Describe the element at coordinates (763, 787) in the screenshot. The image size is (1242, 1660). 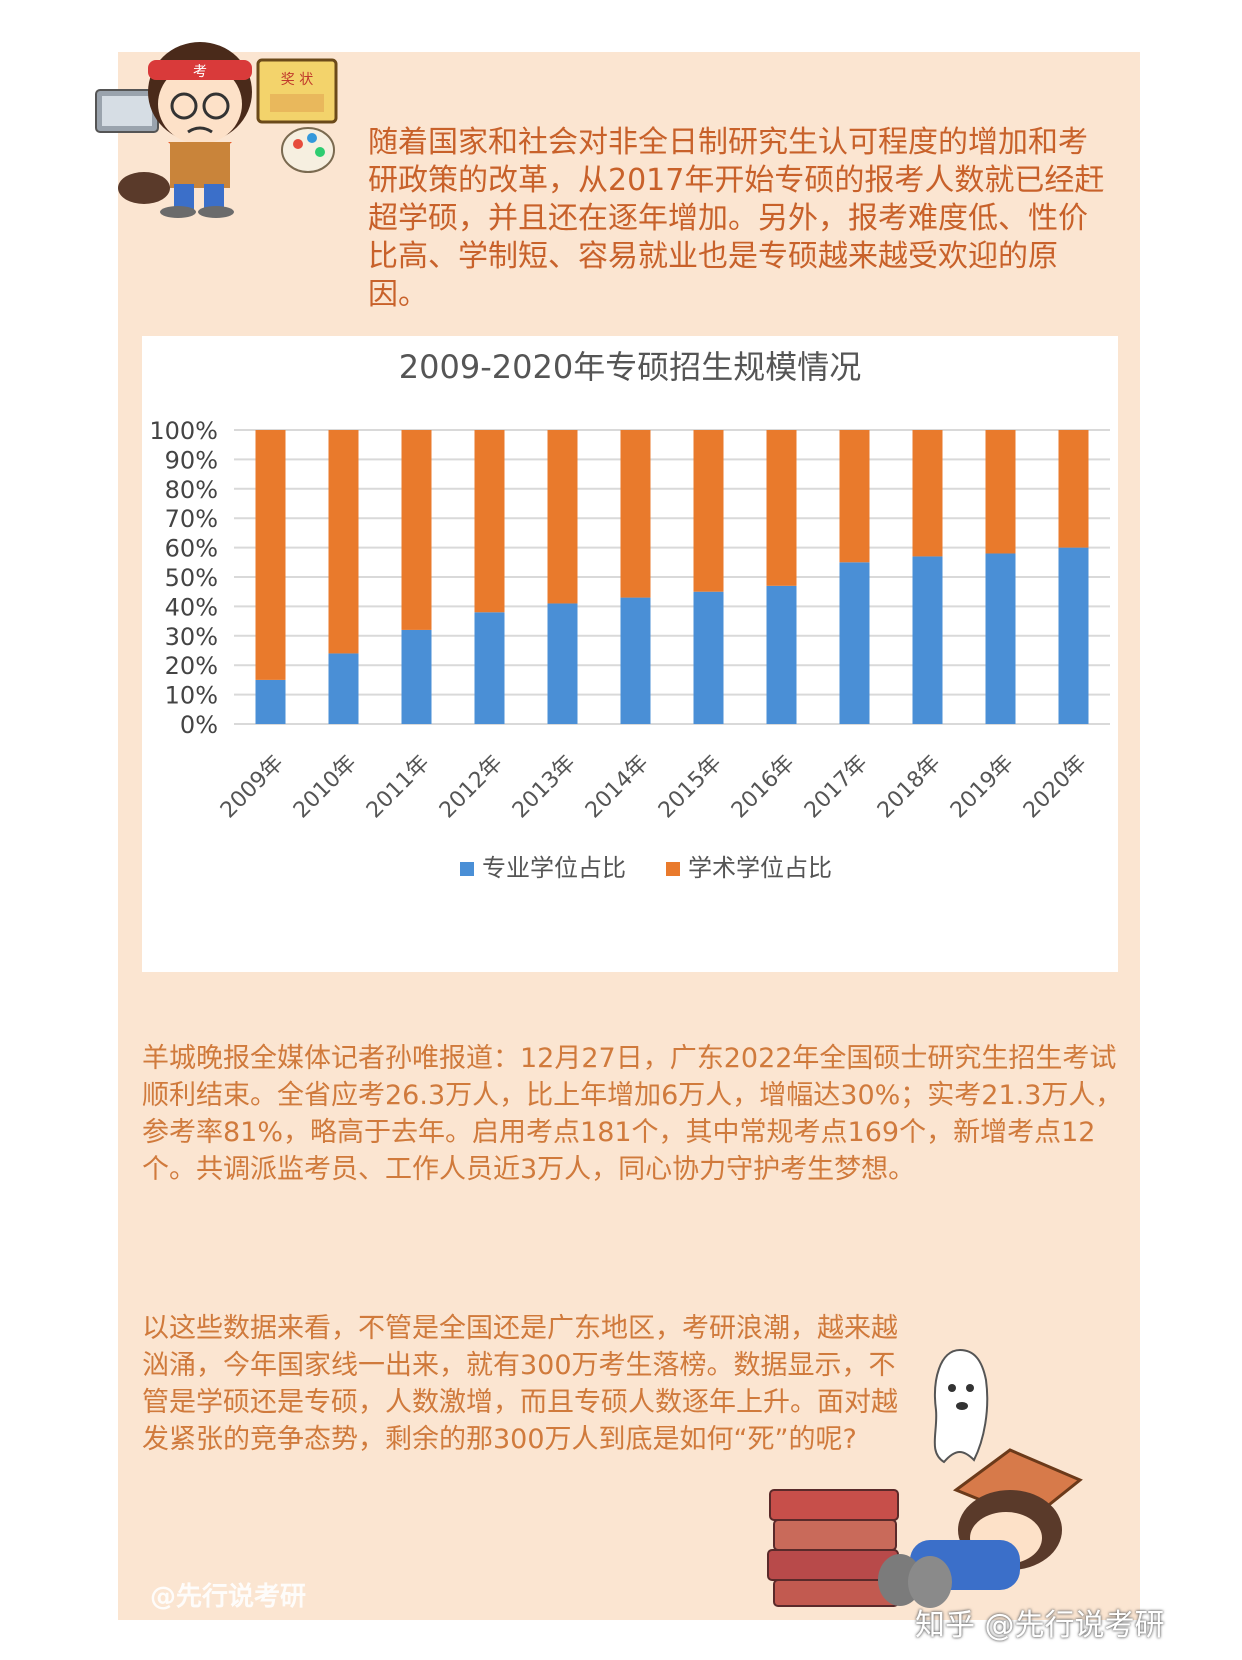
I see `x-tick-label: 2016年` at that location.